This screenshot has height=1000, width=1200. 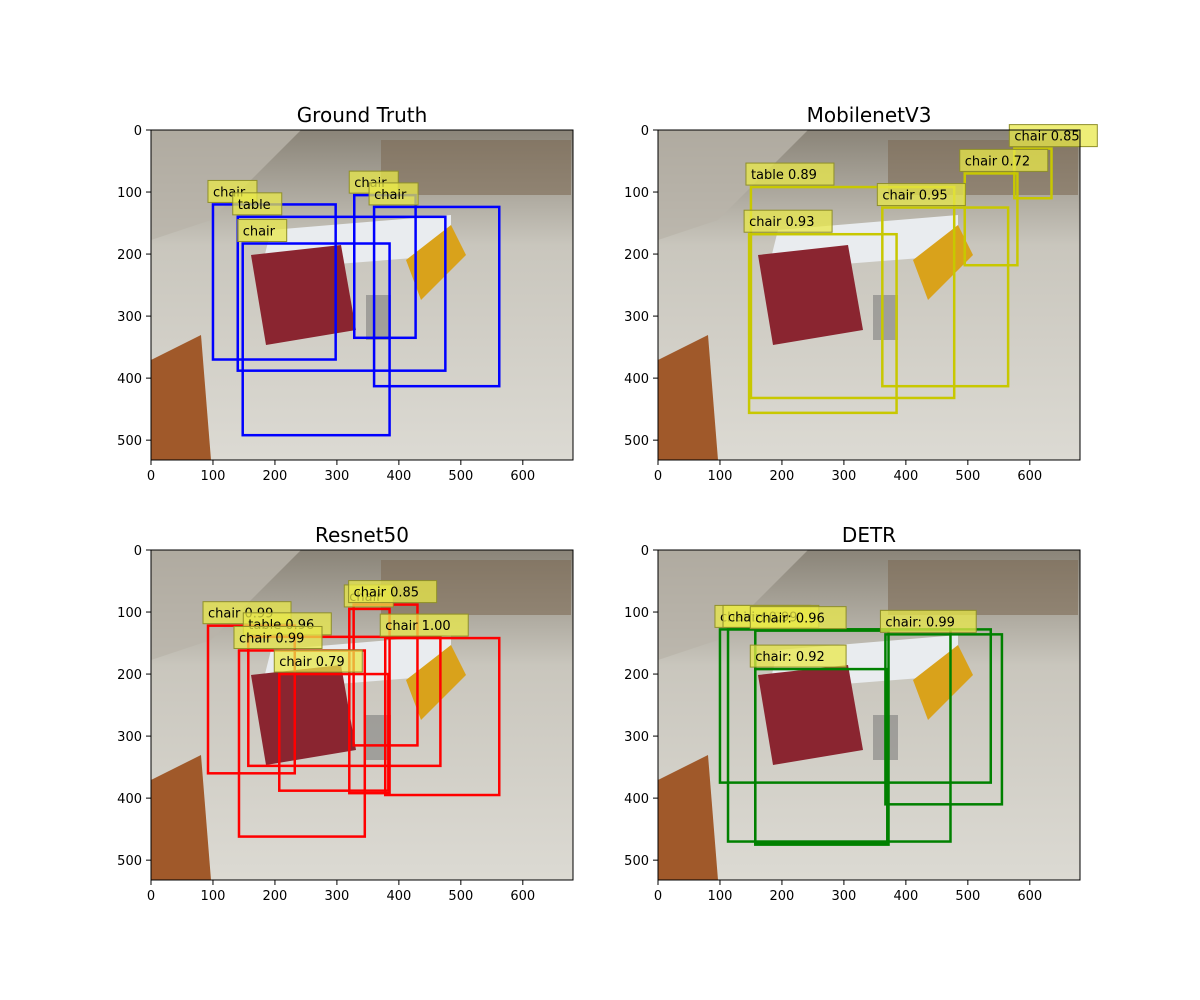 What do you see at coordinates (997, 161) in the screenshot?
I see `box-label: chair 0.72` at bounding box center [997, 161].